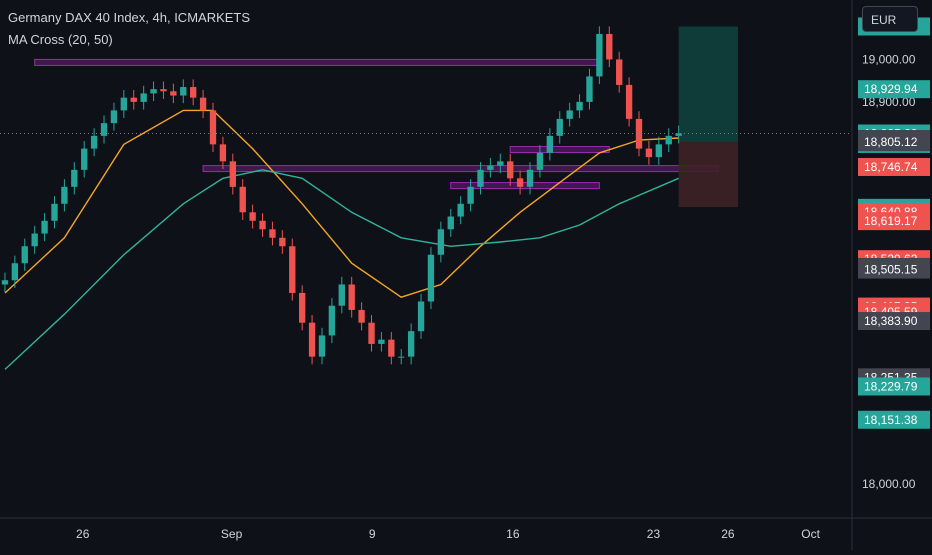 This screenshot has width=932, height=555. I want to click on x-tick-label: 9, so click(372, 534).